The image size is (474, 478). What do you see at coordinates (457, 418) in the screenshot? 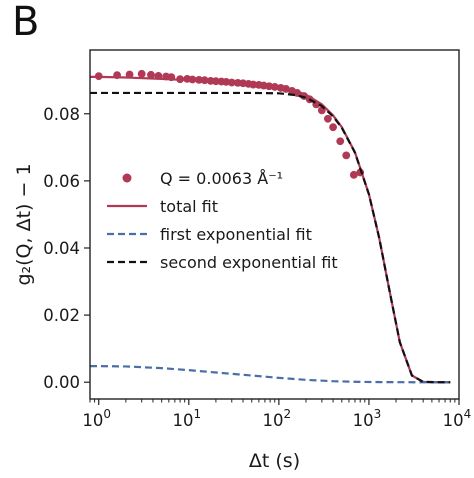
I see `x-tick-label: 10⁴` at bounding box center [457, 418].